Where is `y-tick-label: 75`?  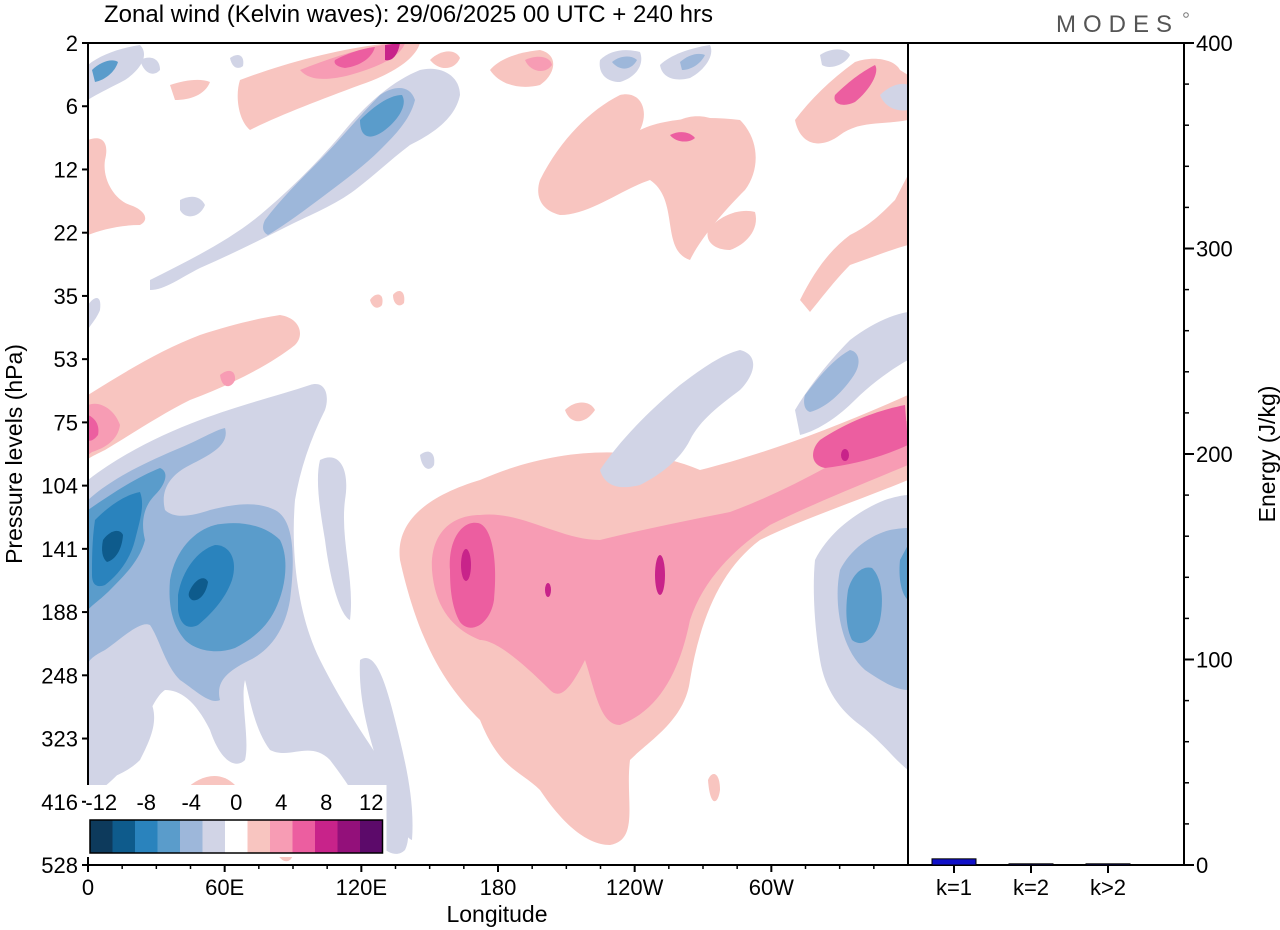
y-tick-label: 75 is located at coordinates (66, 422).